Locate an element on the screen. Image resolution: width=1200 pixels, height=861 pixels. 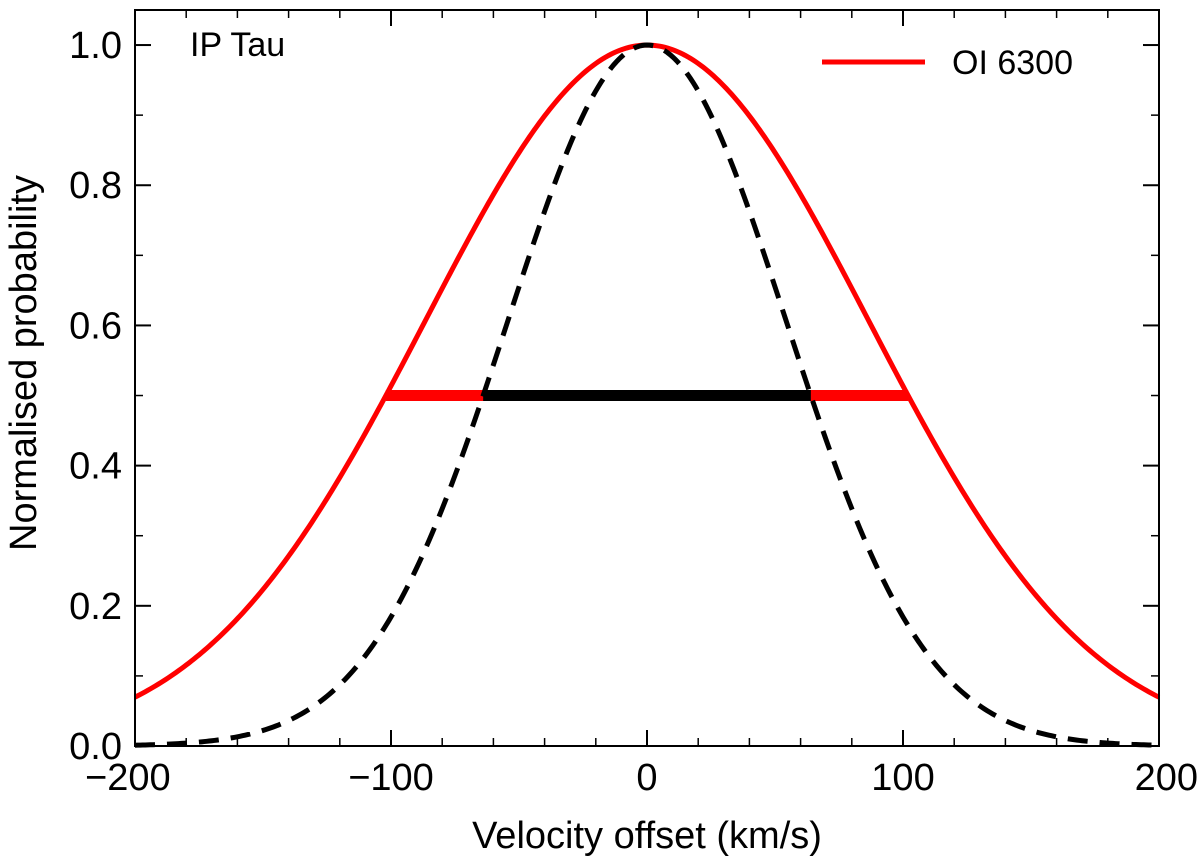
x-tick-label: 100 is located at coordinates (902, 778).